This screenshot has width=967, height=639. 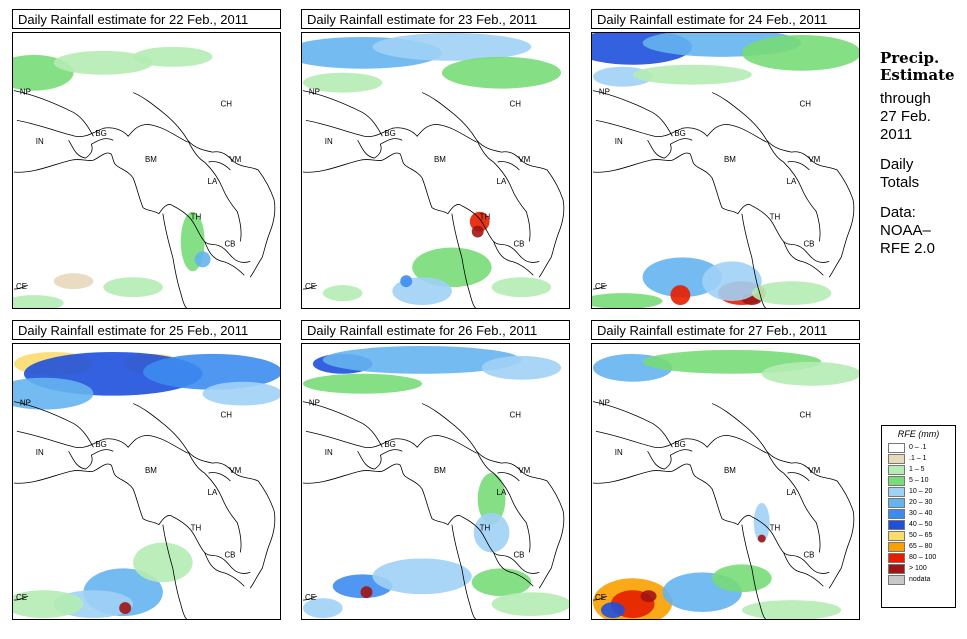 What do you see at coordinates (805, 103) in the screenshot?
I see `country-label-ch: CH` at bounding box center [805, 103].